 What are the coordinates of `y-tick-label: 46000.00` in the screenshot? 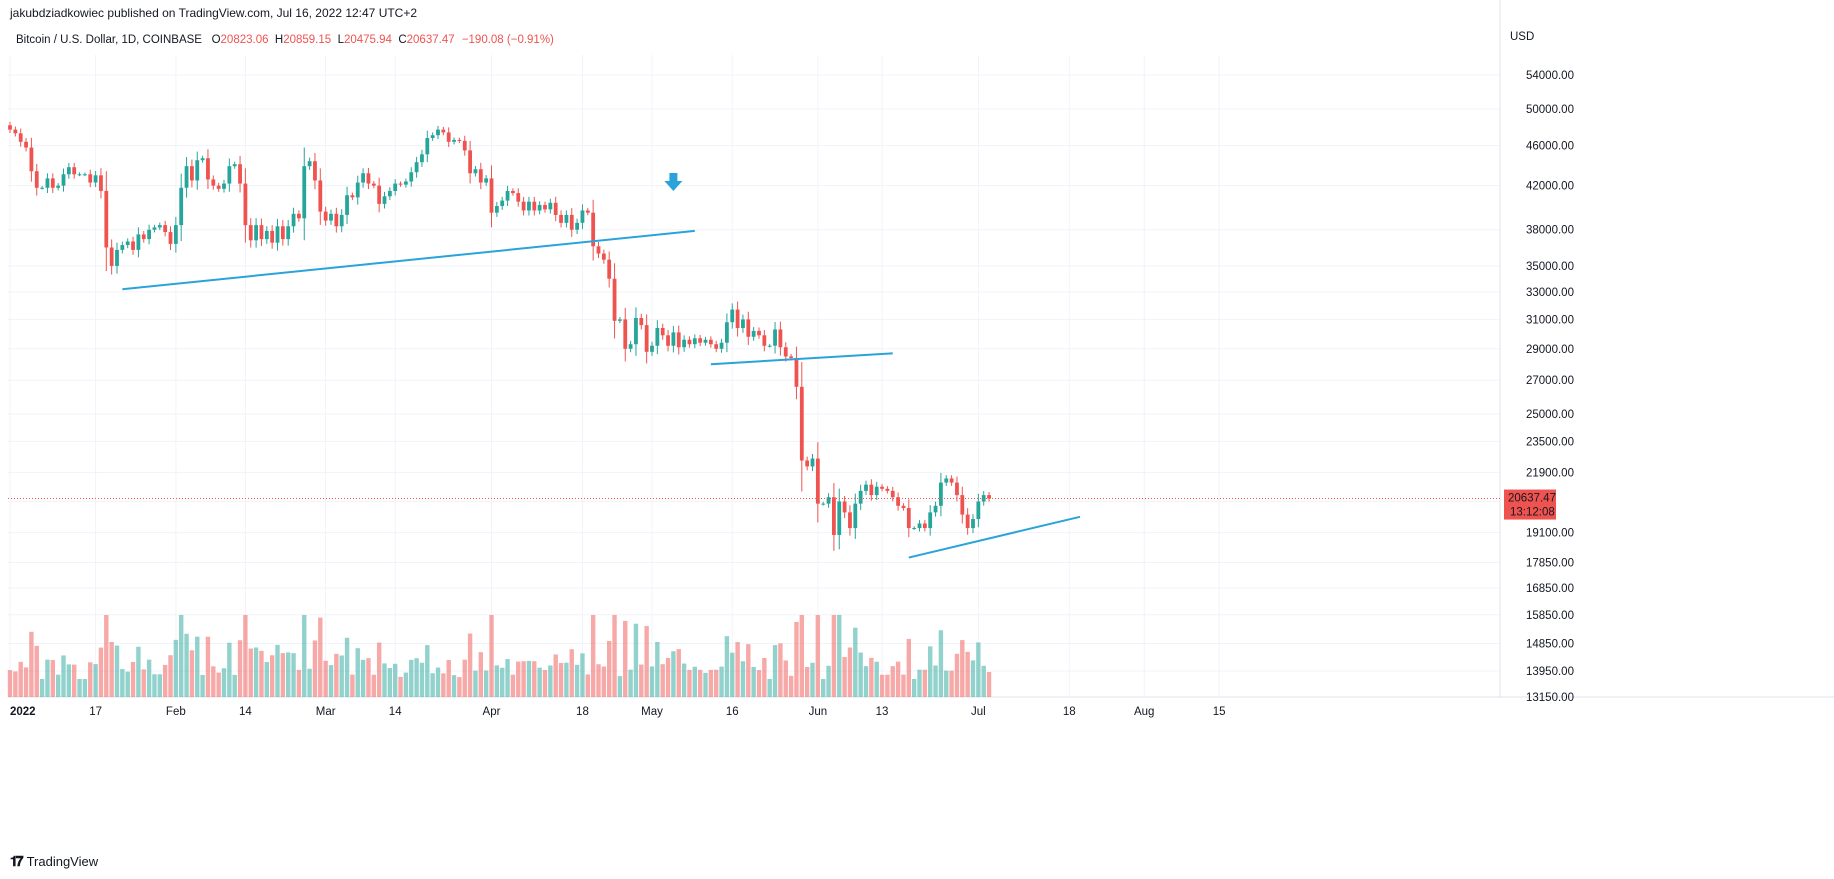 It's located at (1550, 147).